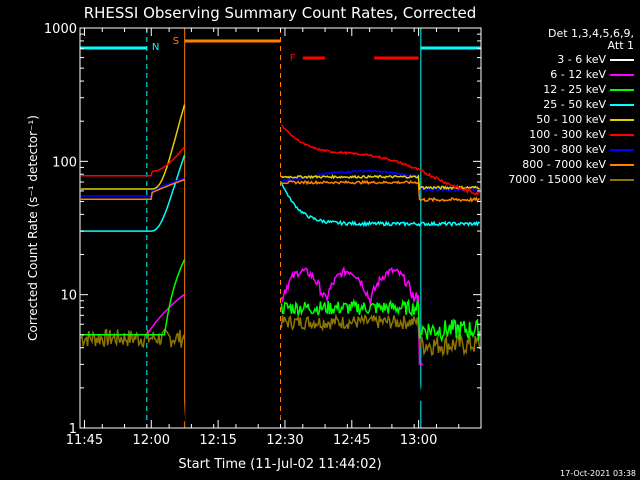 This screenshot has height=480, width=640. I want to click on legend-entry: 6 - 12 keV, so click(554, 74).